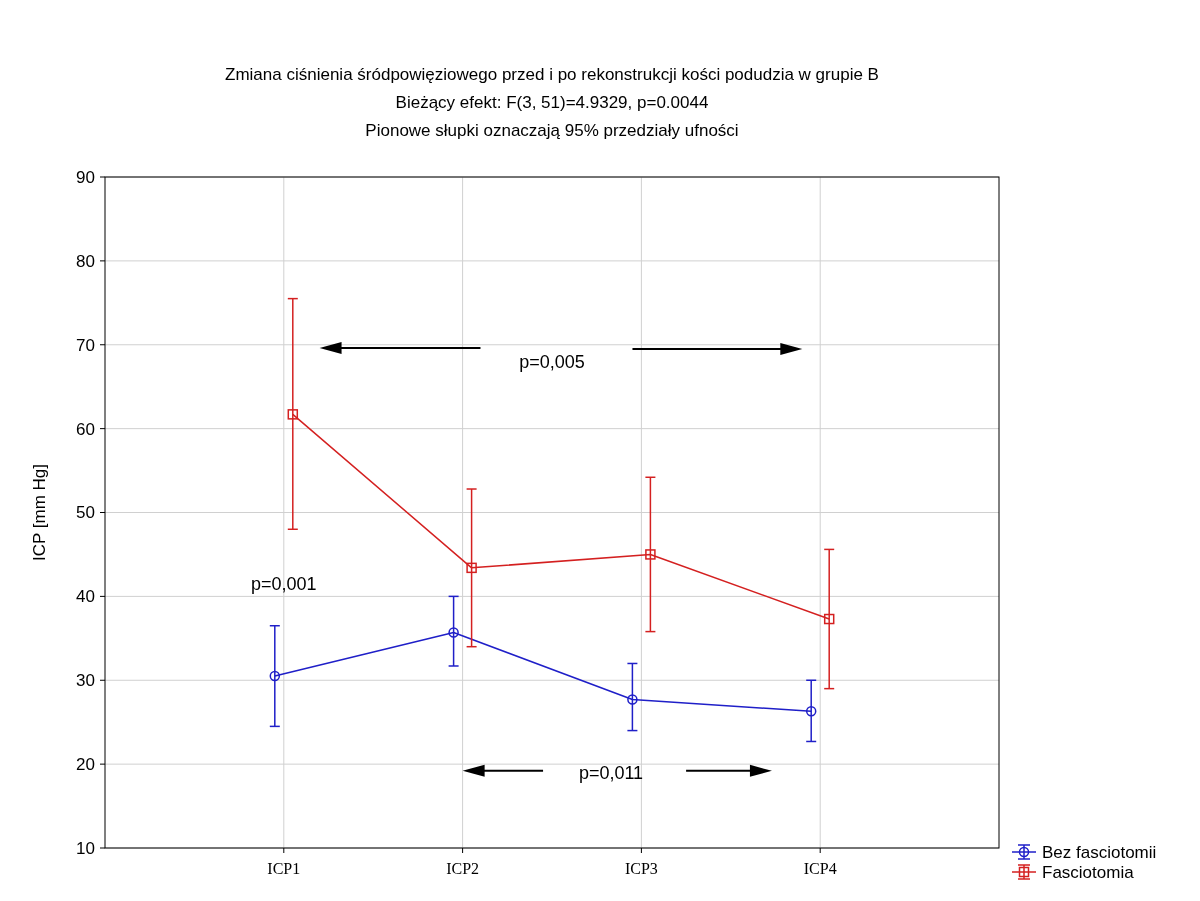 This screenshot has height=901, width=1200. Describe the element at coordinates (641, 868) in the screenshot. I see `x-tick-label: ICP3` at that location.